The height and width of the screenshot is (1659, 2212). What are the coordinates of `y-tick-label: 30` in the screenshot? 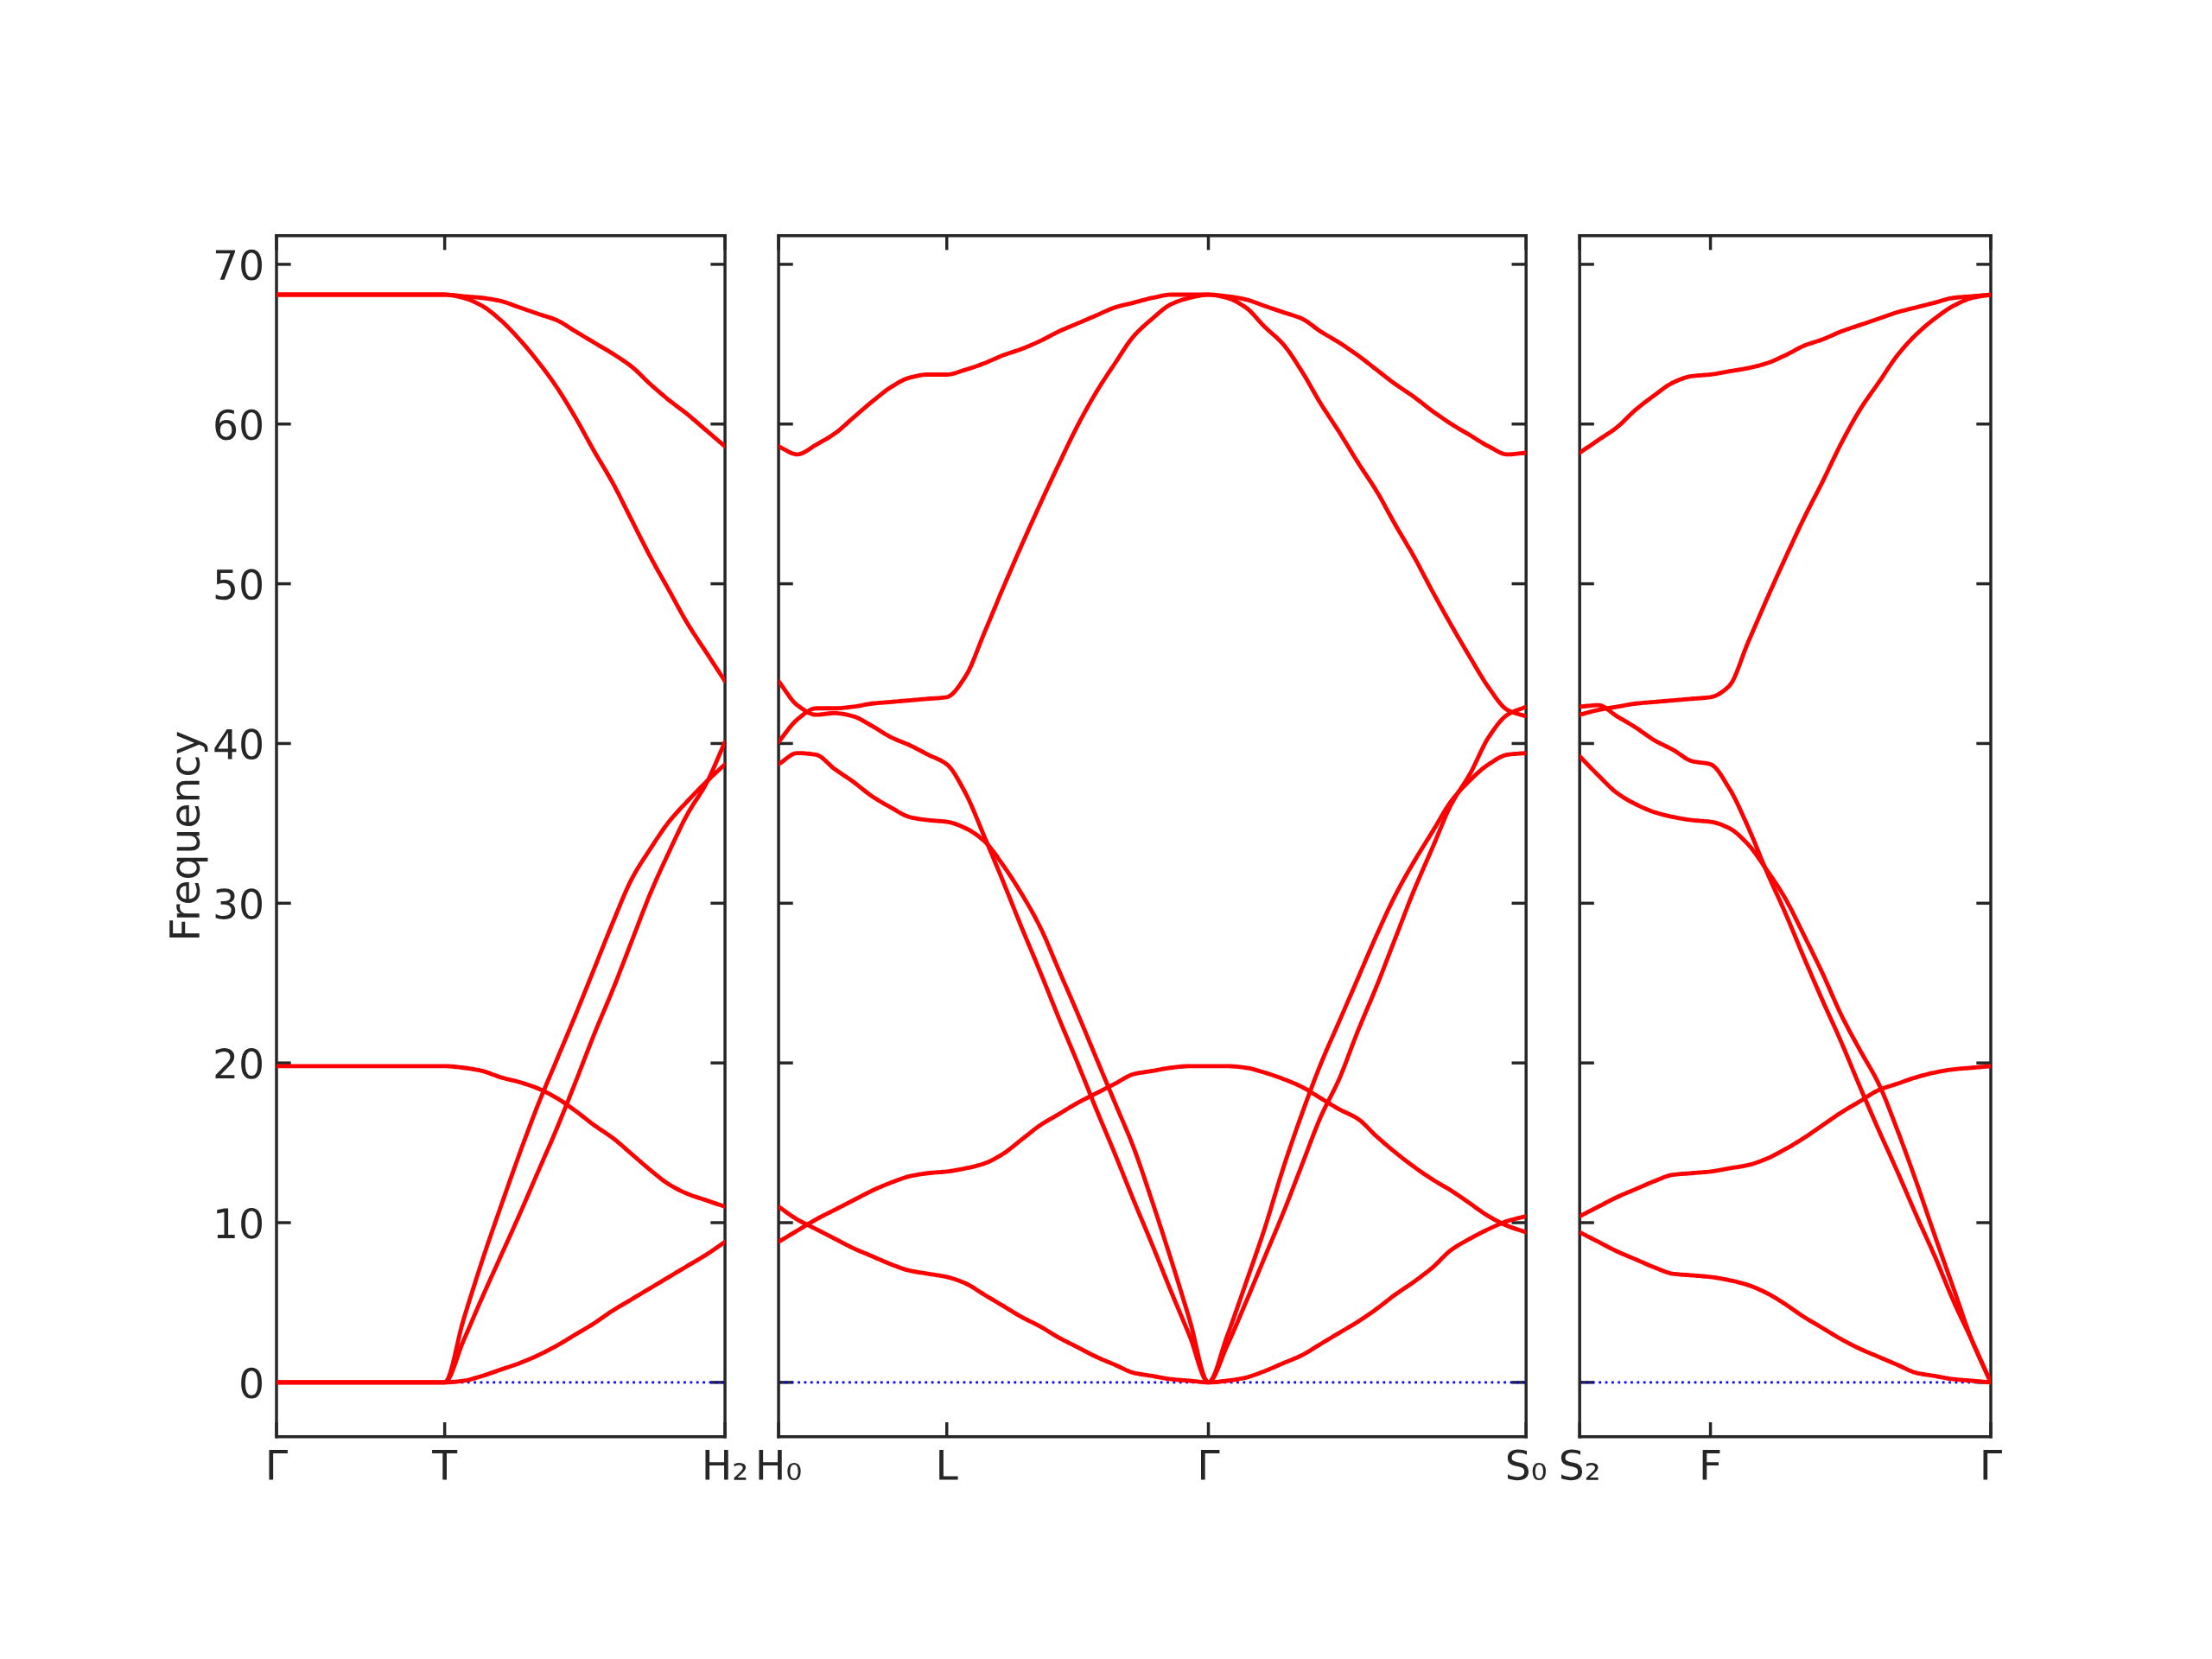 It's located at (238, 903).